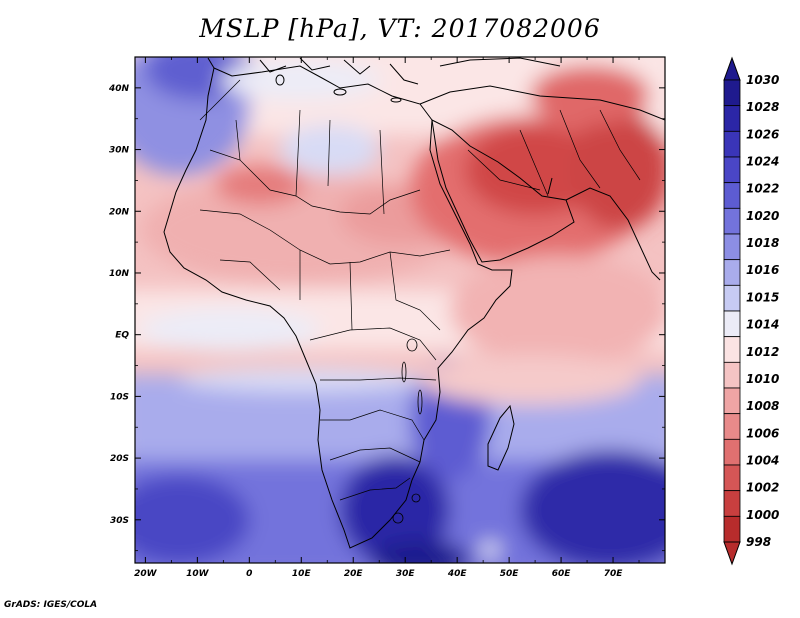  I want to click on colorbar-label: 1002, so click(762, 488).